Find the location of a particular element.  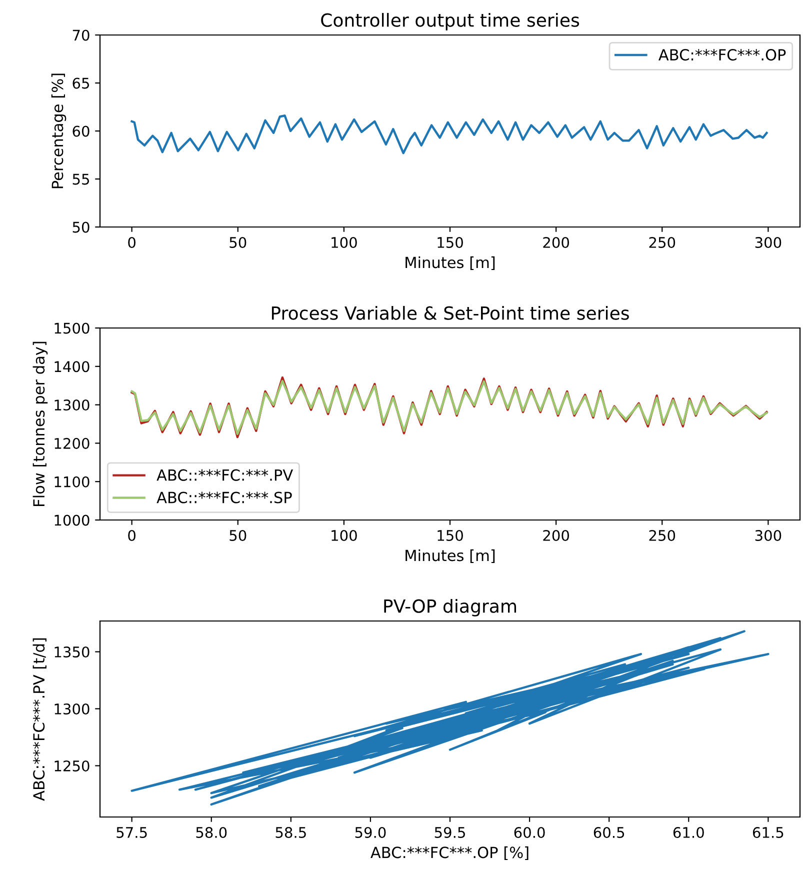

x-tick-label: 57.5 is located at coordinates (131, 832).